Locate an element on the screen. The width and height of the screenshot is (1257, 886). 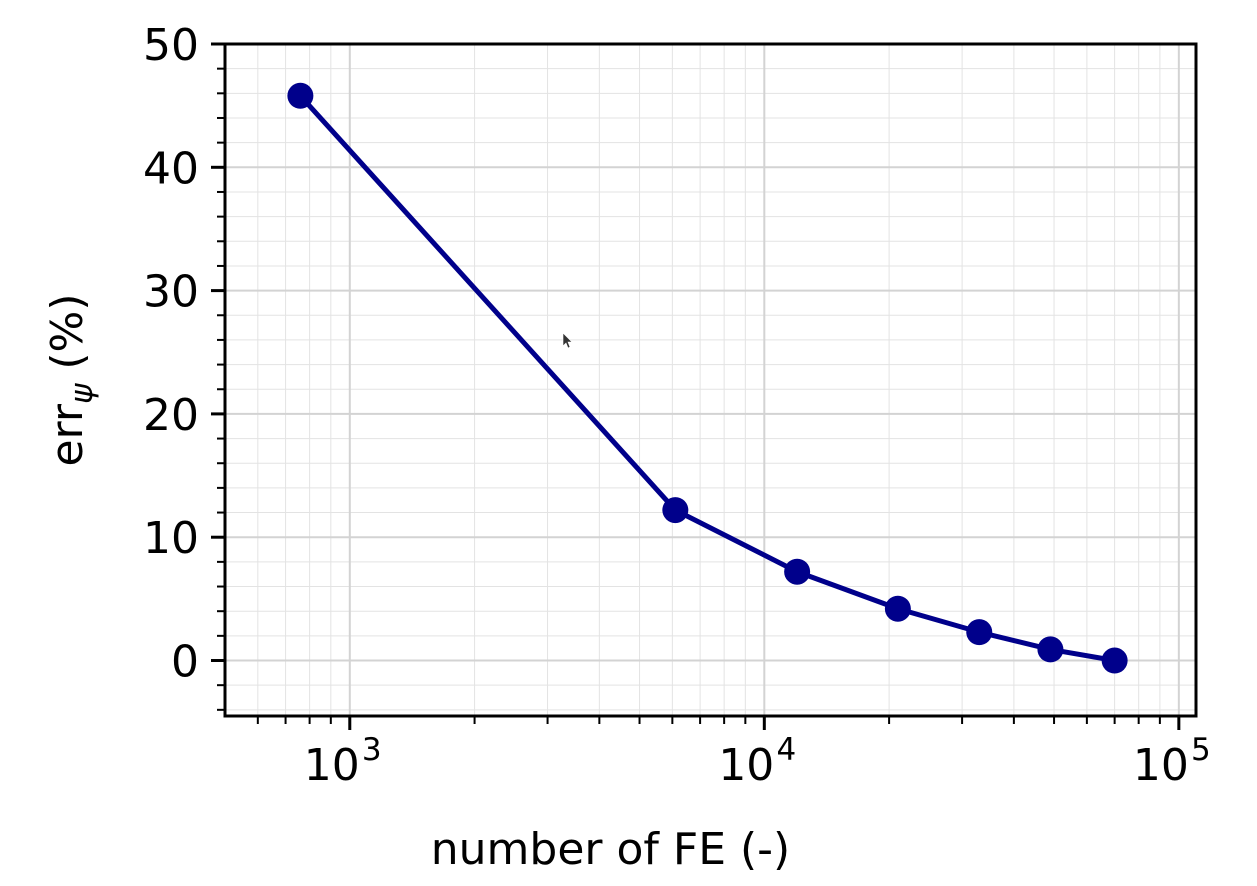
x-tick-exponent: 4 is located at coordinates (786, 750).